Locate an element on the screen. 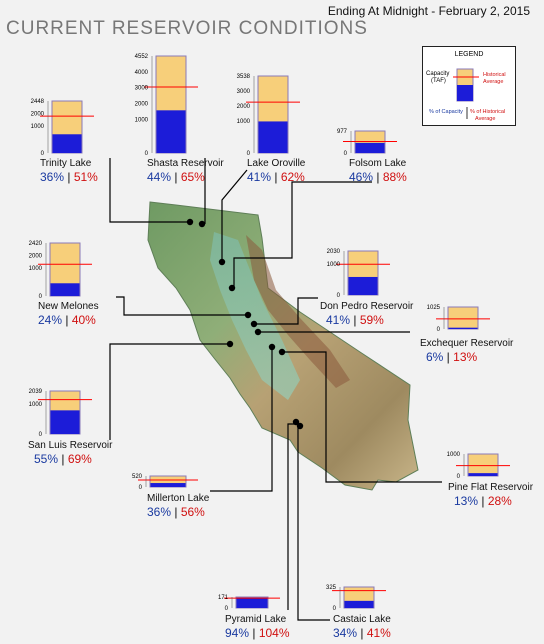 This screenshot has height=644, width=544. reservoir-name: Exchequer Reservoir is located at coordinates (467, 343).